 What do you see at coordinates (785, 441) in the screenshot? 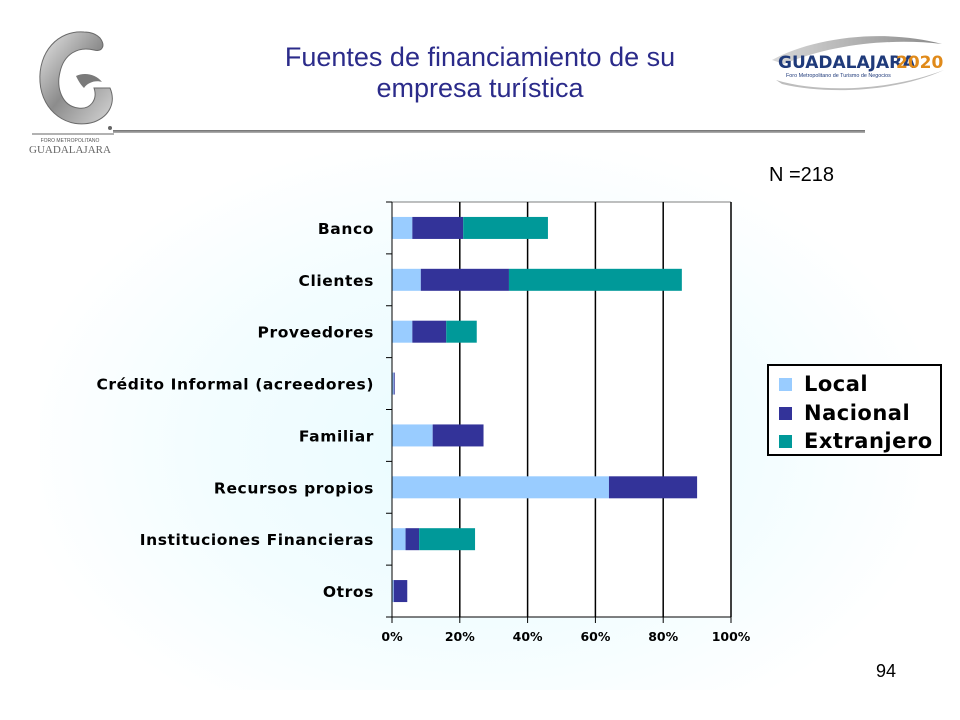
I see `legend-swatch-extranjero` at bounding box center [785, 441].